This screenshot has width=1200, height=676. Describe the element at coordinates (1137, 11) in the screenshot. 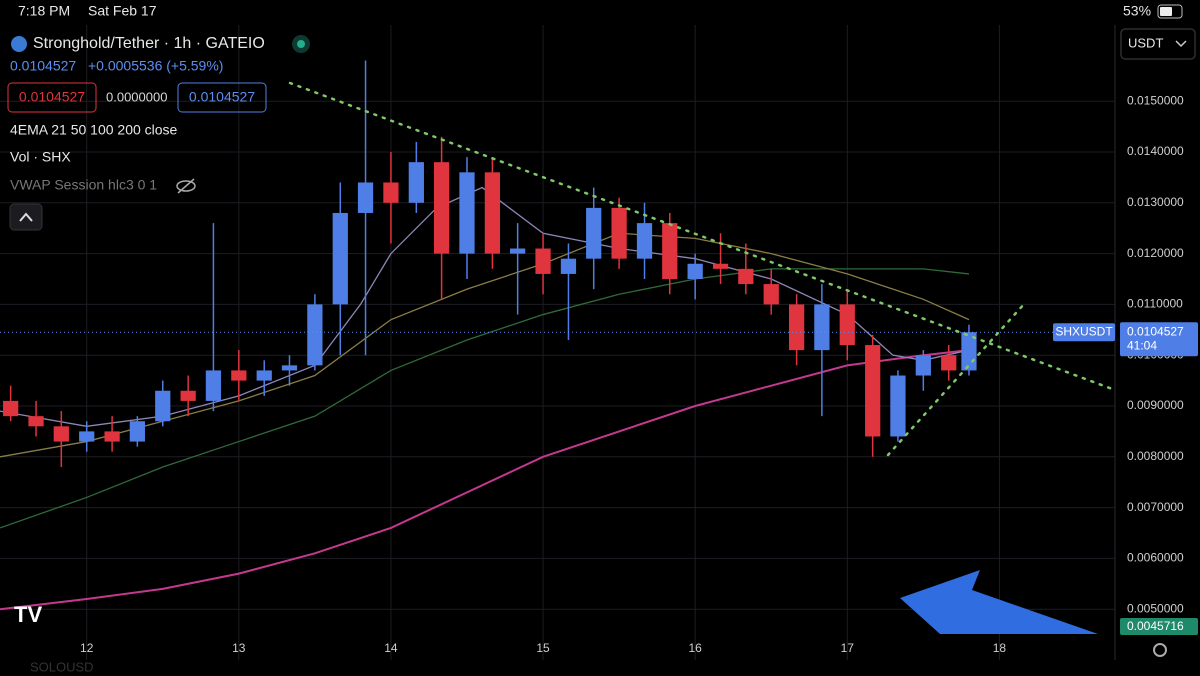

I see `status-battery: 53%` at that location.